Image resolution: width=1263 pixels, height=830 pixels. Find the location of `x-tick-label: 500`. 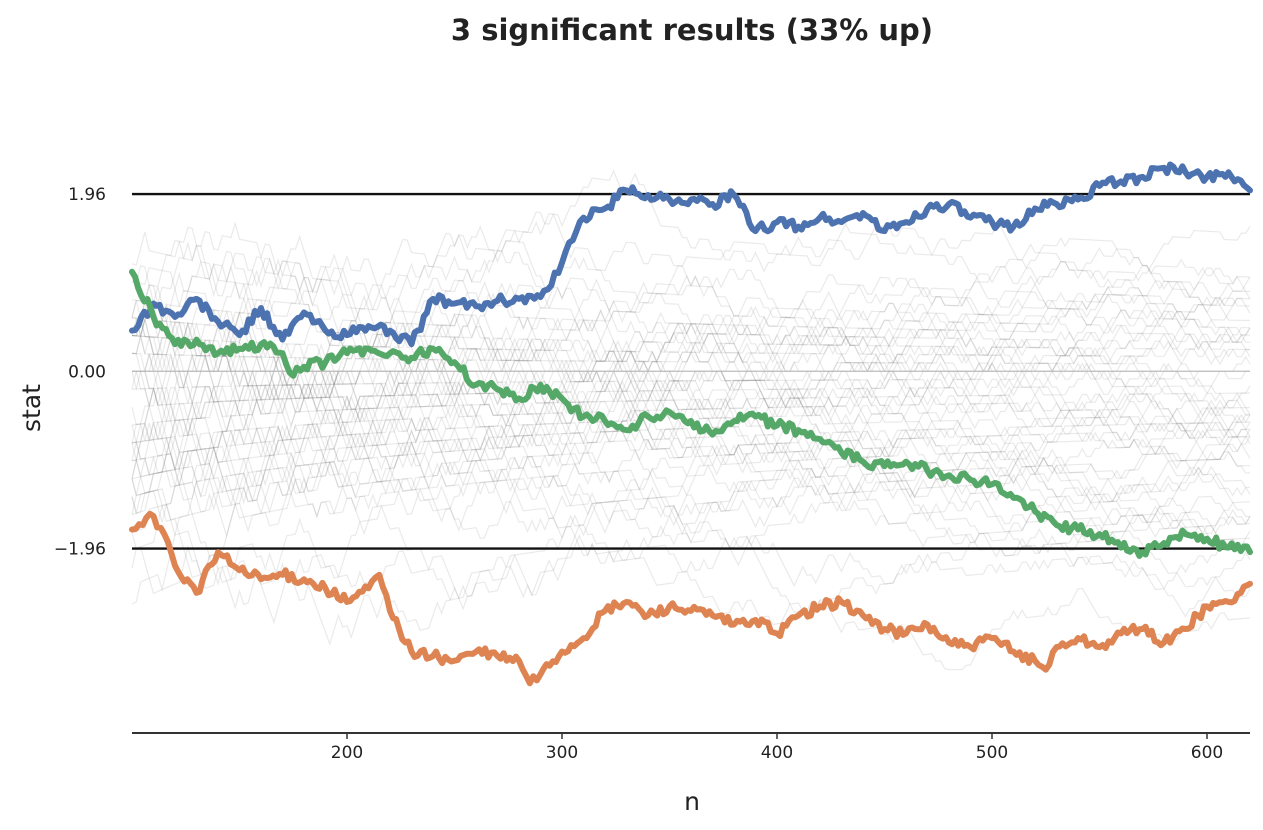

x-tick-label: 500 is located at coordinates (992, 753).